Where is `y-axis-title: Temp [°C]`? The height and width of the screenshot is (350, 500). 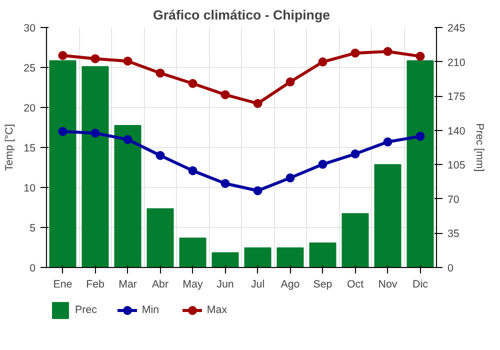 y-axis-title: Temp [°C] is located at coordinates (10, 147).